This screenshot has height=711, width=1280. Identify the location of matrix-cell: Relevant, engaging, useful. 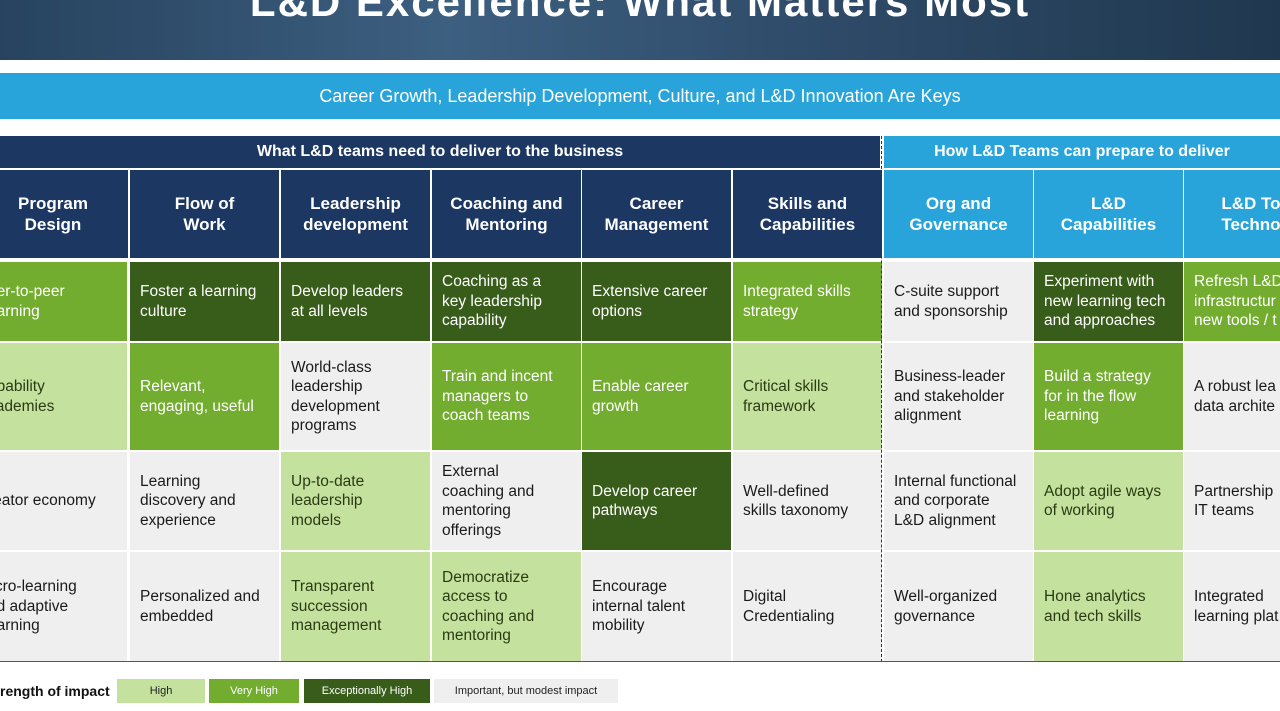
(204, 396).